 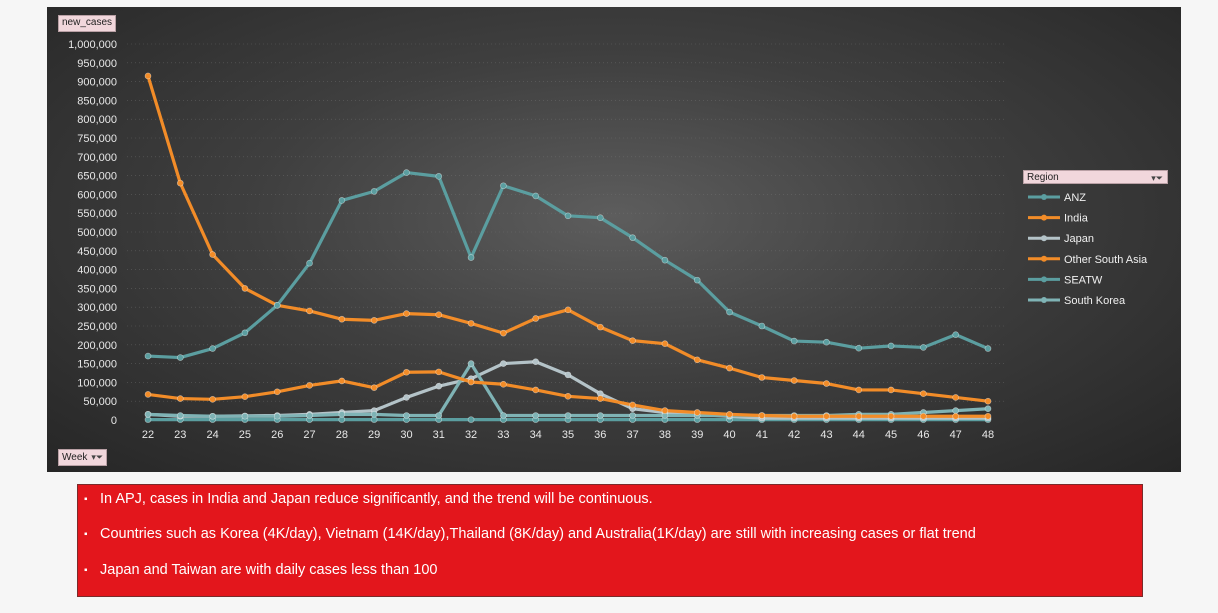 I want to click on y-tick-label: 800,000, so click(x=97, y=120).